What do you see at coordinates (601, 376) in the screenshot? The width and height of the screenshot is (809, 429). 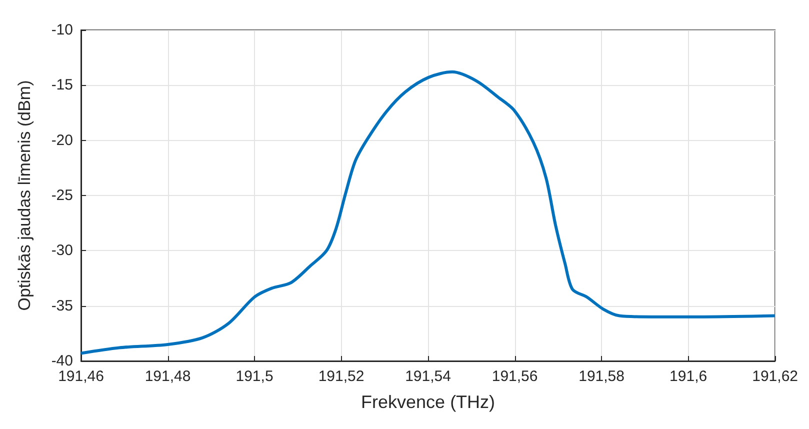 I see `x-tick-label: 191,58` at bounding box center [601, 376].